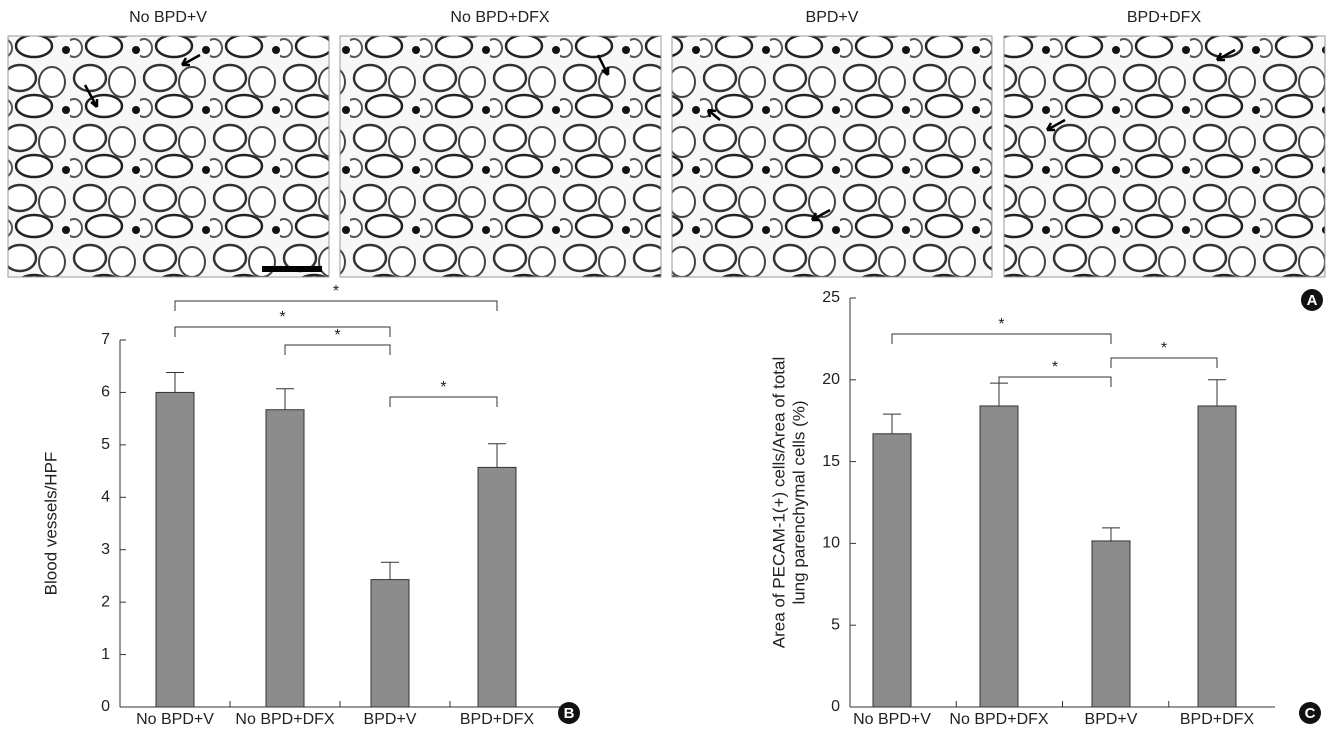  Describe the element at coordinates (168, 17) in the screenshot. I see `micrograph-label: No BPD+V` at that location.